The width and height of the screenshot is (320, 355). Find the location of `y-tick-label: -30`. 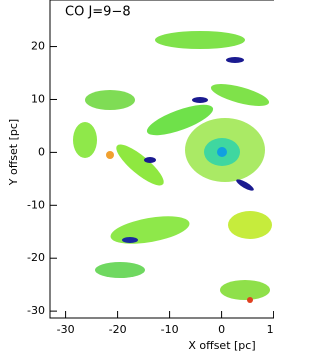

y-tick-label: -30 is located at coordinates (36, 310).